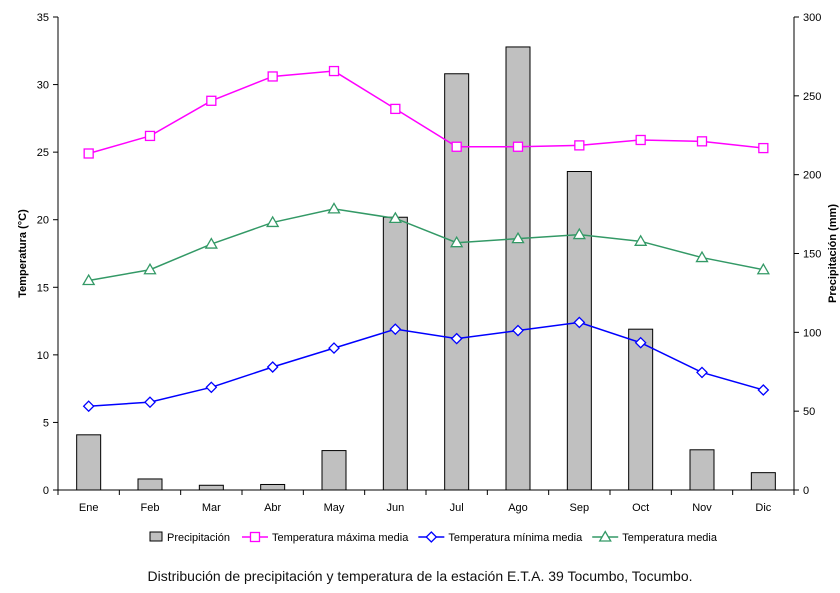 This screenshot has width=840, height=593. I want to click on x-tick-label: Ago, so click(518, 508).